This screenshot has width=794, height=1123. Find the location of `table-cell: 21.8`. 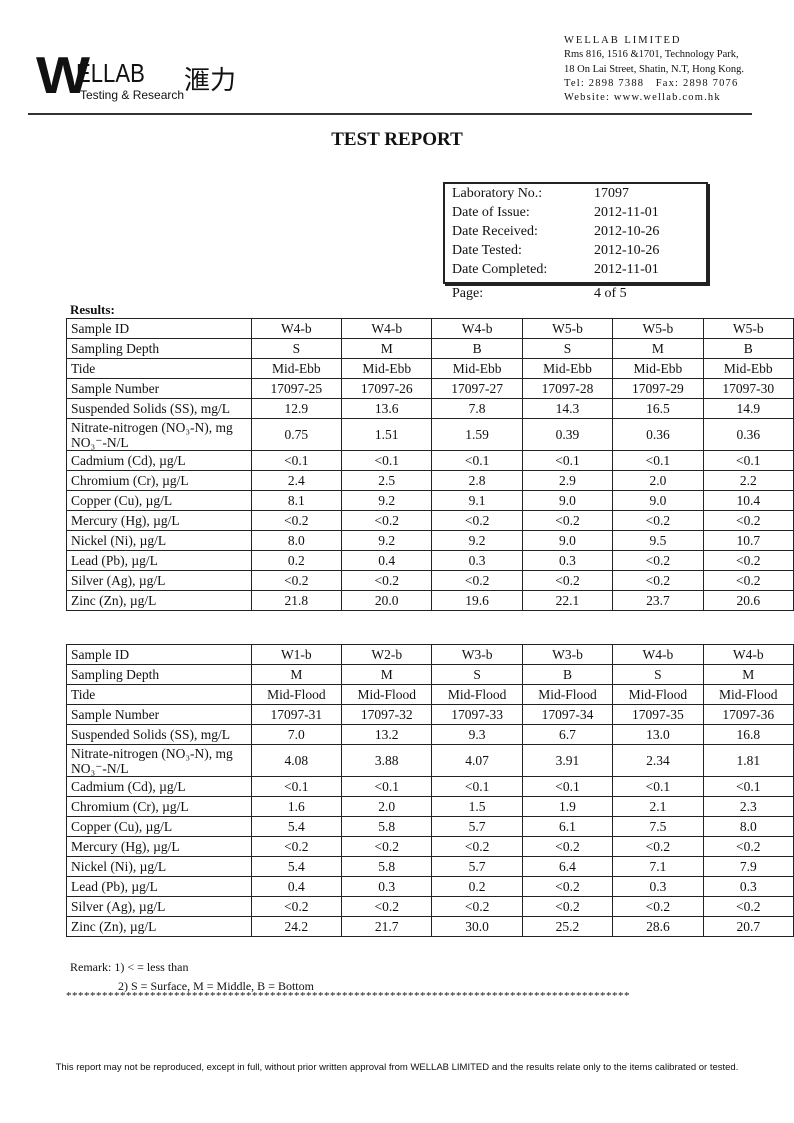

table-cell: 21.8 is located at coordinates (296, 600).